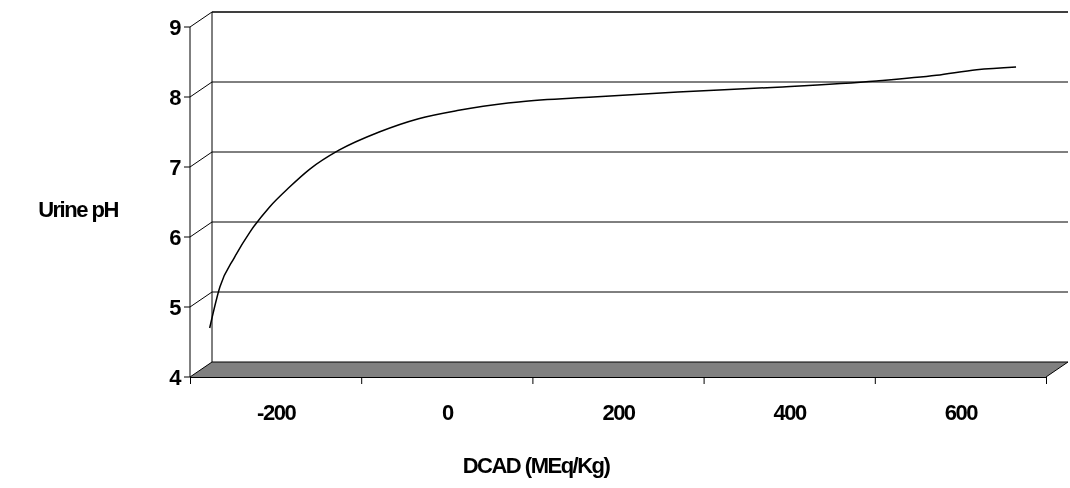 The image size is (1070, 488). Describe the element at coordinates (536, 465) in the screenshot. I see `x-axis-title: DCAD (MEq/Kg)` at that location.